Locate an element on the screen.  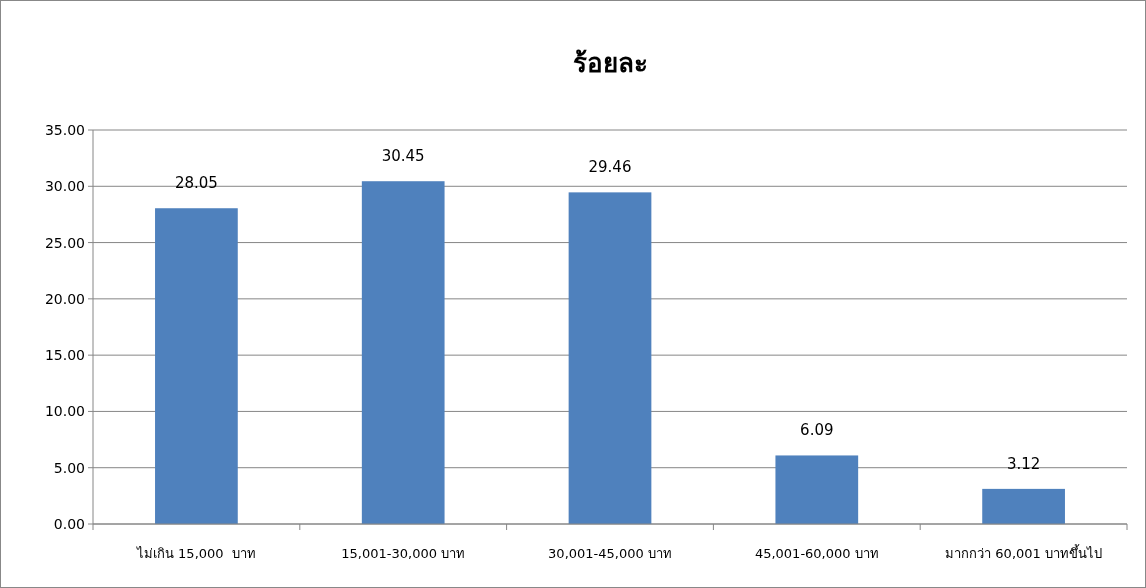
x-tick-label: 15,001-30,000 บาท is located at coordinates (403, 553).